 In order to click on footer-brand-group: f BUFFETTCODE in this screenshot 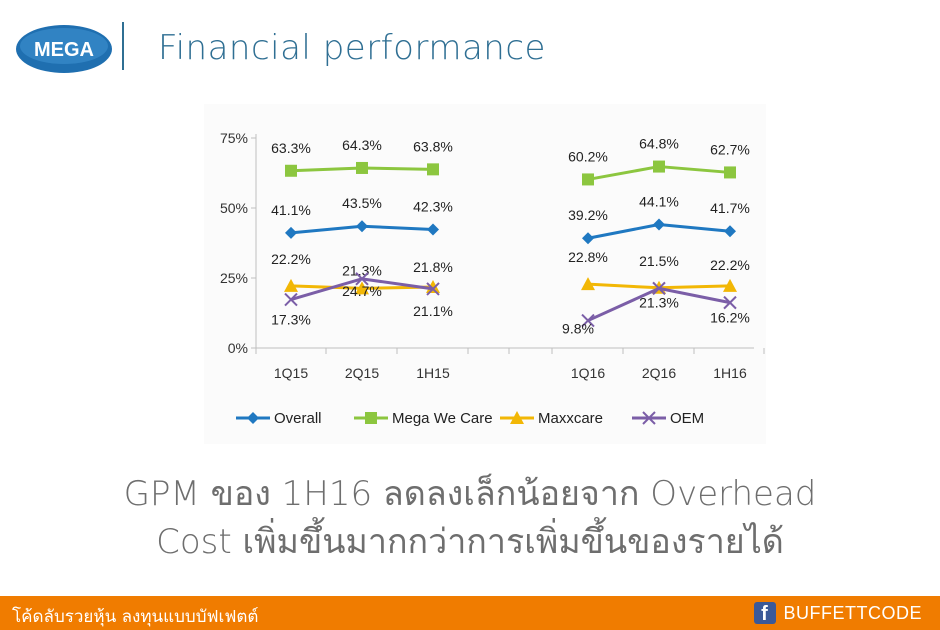, I will do `click(838, 613)`.